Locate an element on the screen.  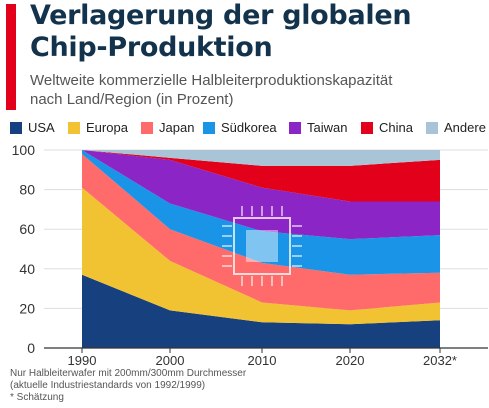
legend-label-europa: Europa is located at coordinates (107, 127).